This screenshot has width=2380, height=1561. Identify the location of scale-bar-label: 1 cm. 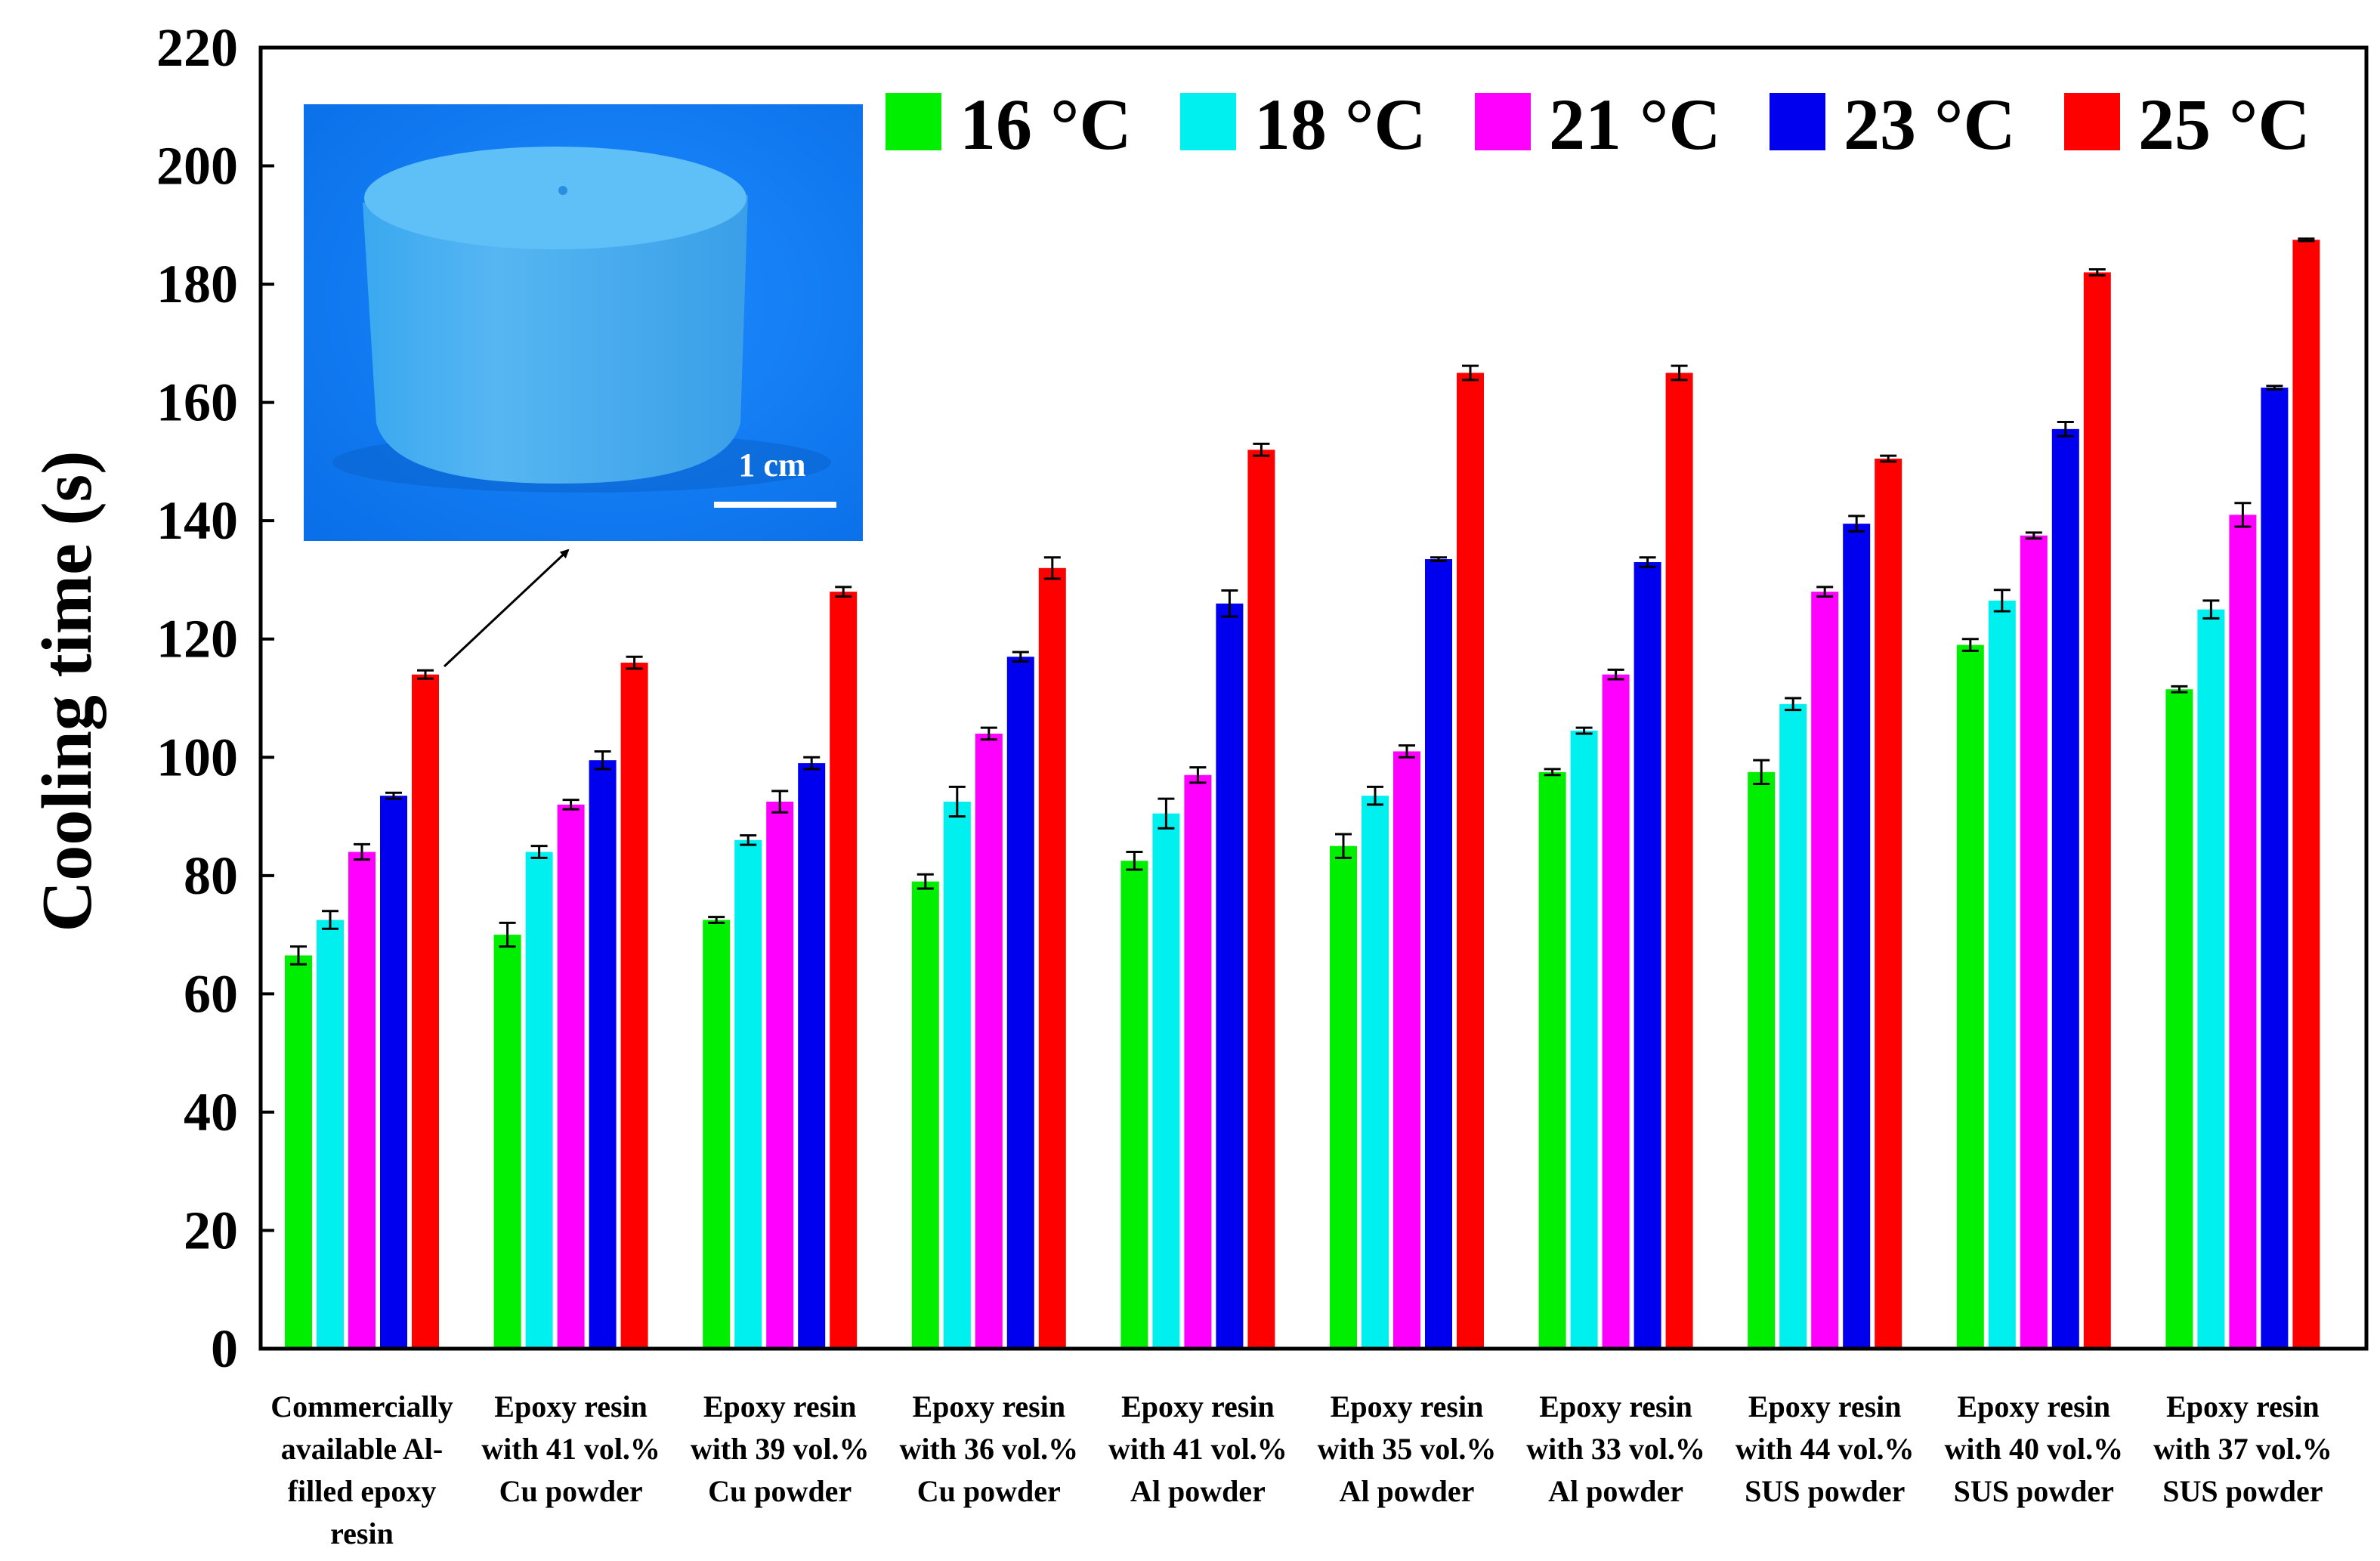
(771, 466).